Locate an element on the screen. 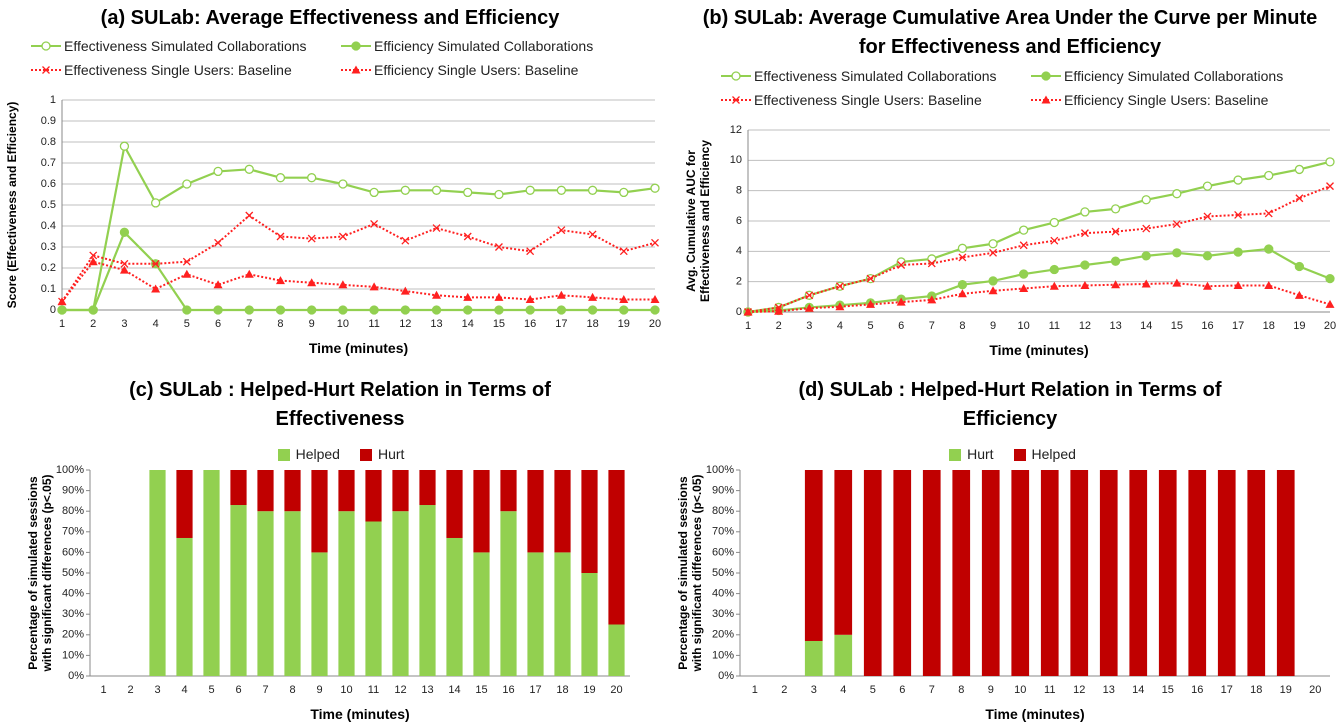 Image resolution: width=1343 pixels, height=726 pixels. y-tick-label: 60% is located at coordinates (73, 552).